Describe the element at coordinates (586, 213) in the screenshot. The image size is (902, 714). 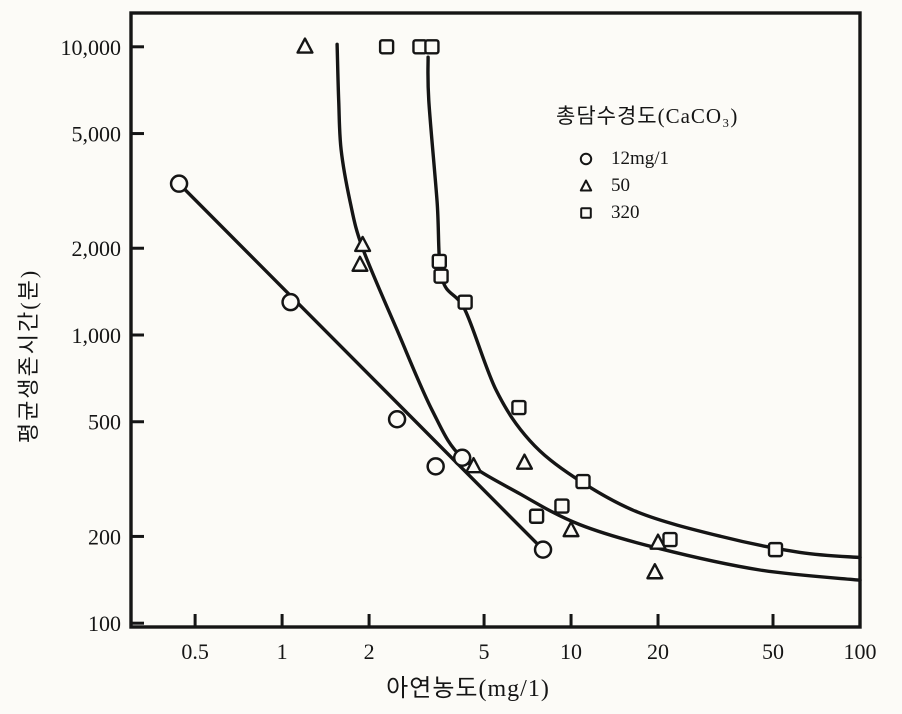
I see `square-marker-icon` at that location.